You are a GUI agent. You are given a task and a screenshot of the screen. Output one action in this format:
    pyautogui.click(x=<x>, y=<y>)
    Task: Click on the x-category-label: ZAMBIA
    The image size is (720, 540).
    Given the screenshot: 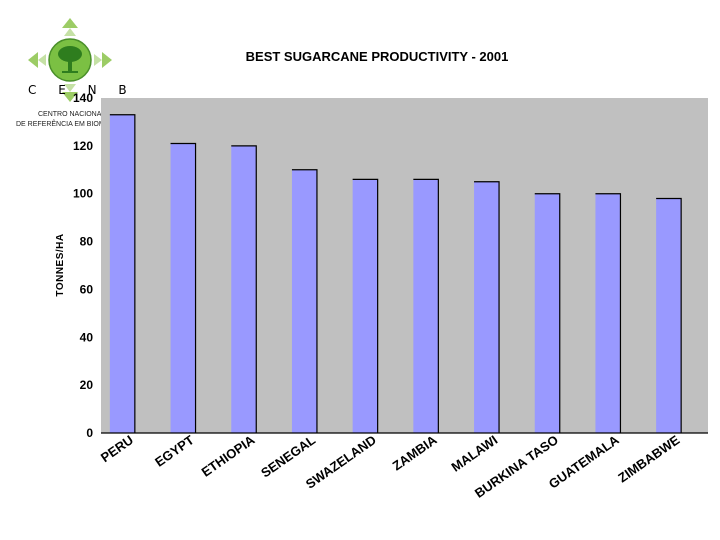 What is the action you would take?
    pyautogui.click(x=415, y=453)
    